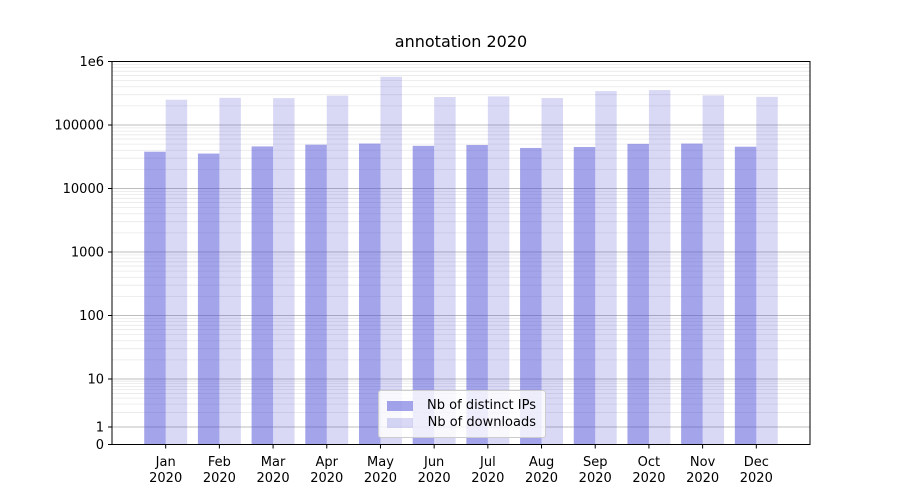  Describe the element at coordinates (461, 41) in the screenshot. I see `chart-title: annotation 2020` at that location.